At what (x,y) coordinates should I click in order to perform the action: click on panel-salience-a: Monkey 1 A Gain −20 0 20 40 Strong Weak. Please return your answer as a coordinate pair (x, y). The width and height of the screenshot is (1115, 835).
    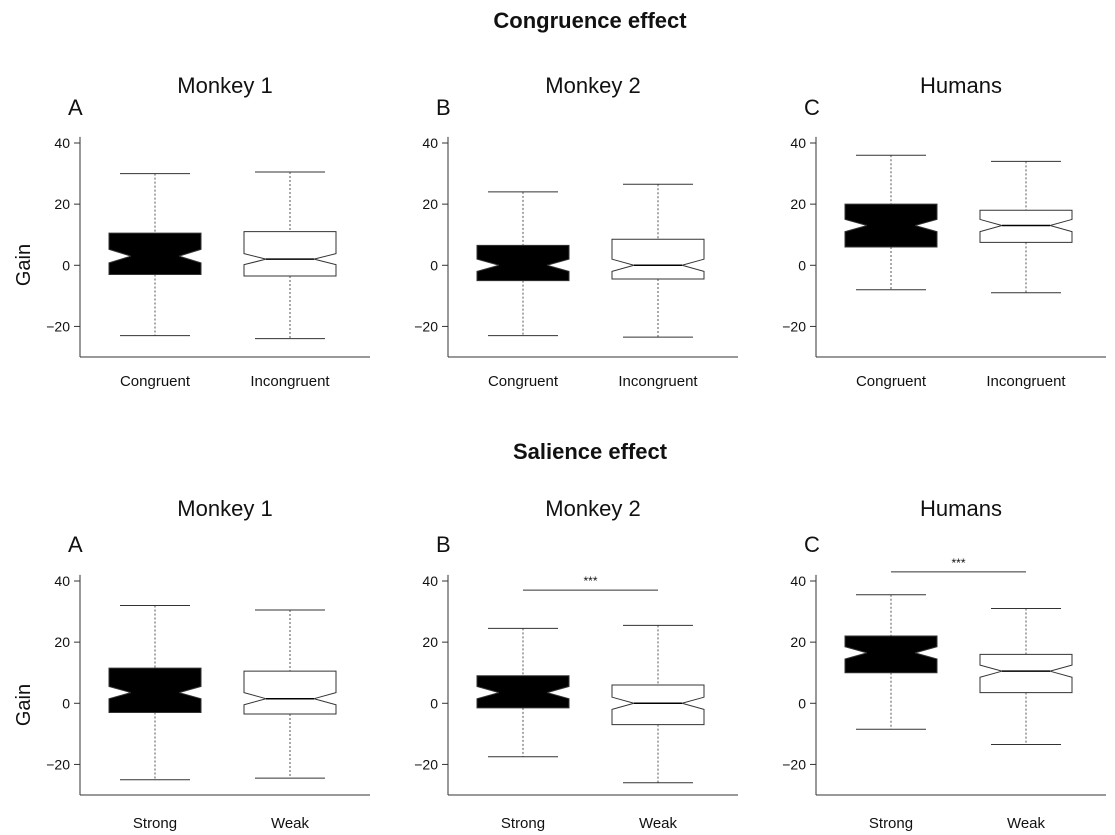
    Looking at the image, I should click on (191, 664).